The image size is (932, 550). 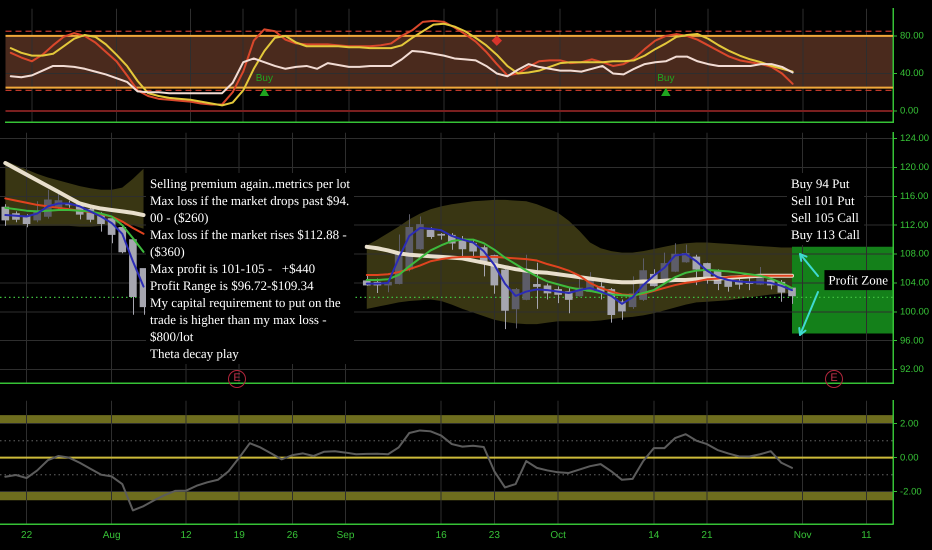 What do you see at coordinates (111, 535) in the screenshot?
I see `x-tick-label: Aug` at bounding box center [111, 535].